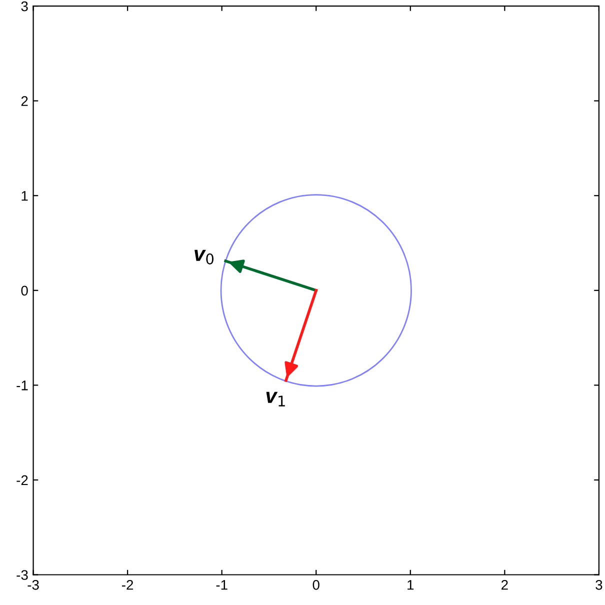  Describe the element at coordinates (22, 575) in the screenshot. I see `y-tick-label: -3` at that location.